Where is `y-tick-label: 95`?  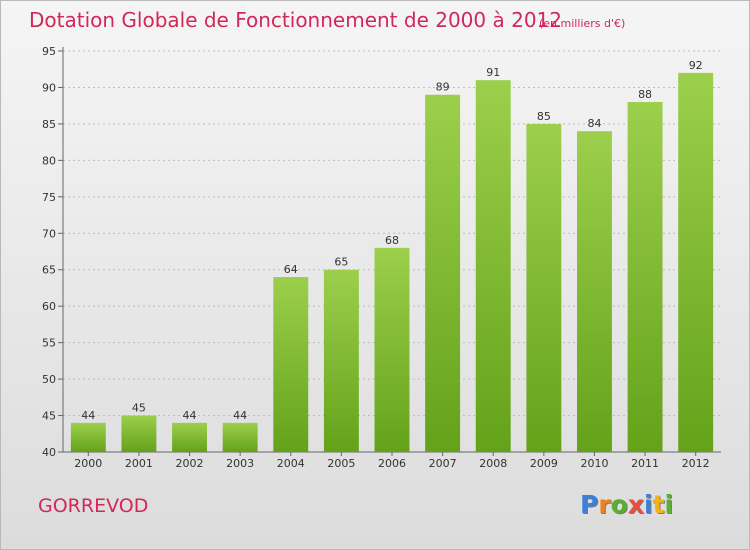 y-tick-label: 95 is located at coordinates (49, 51).